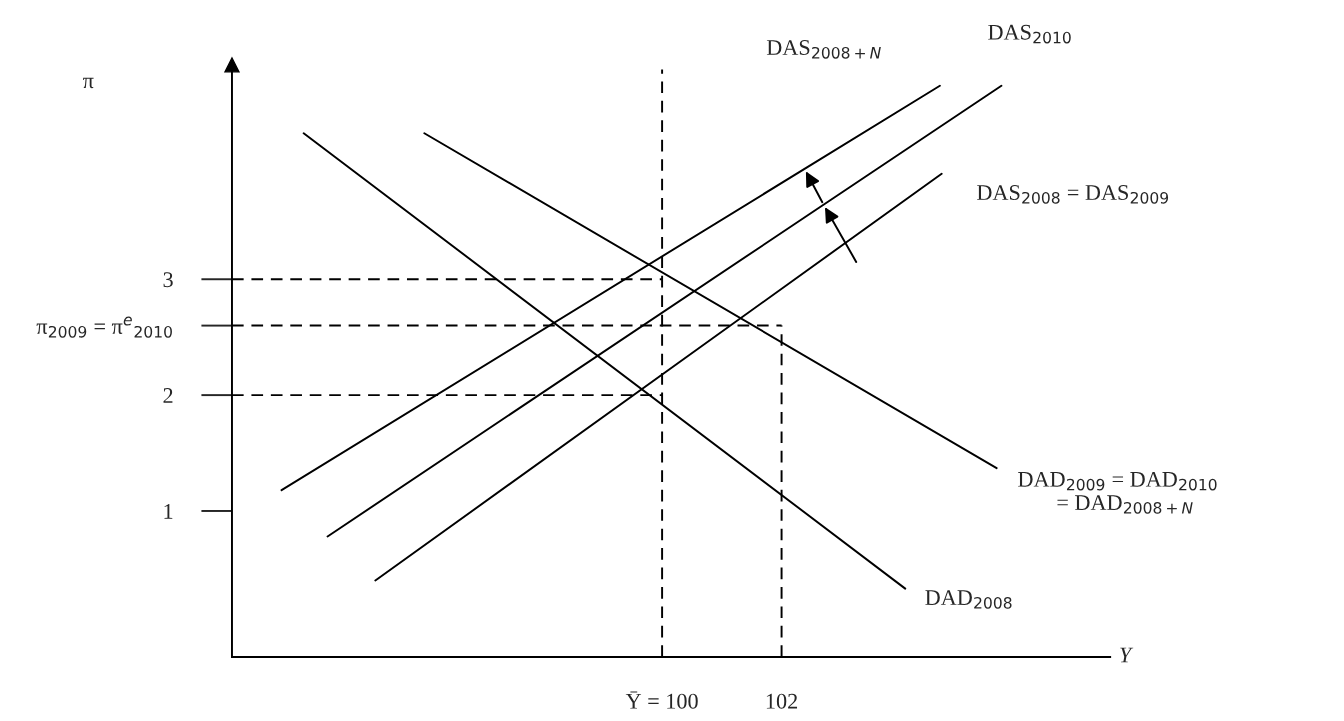  I want to click on x-tick-label: Ȳ = 100, so click(661, 700).